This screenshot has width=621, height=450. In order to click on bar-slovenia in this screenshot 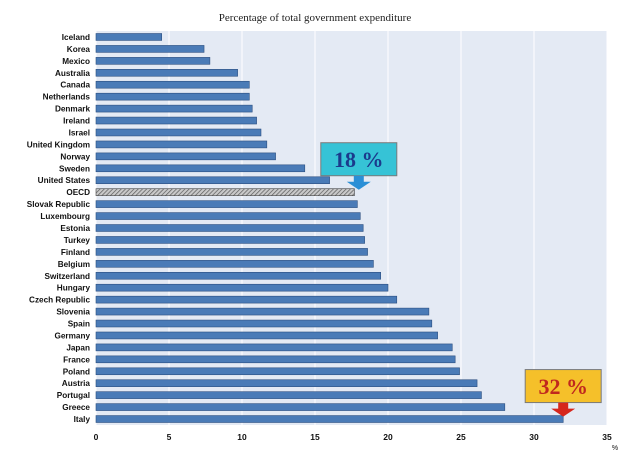, I will do `click(262, 311)`.